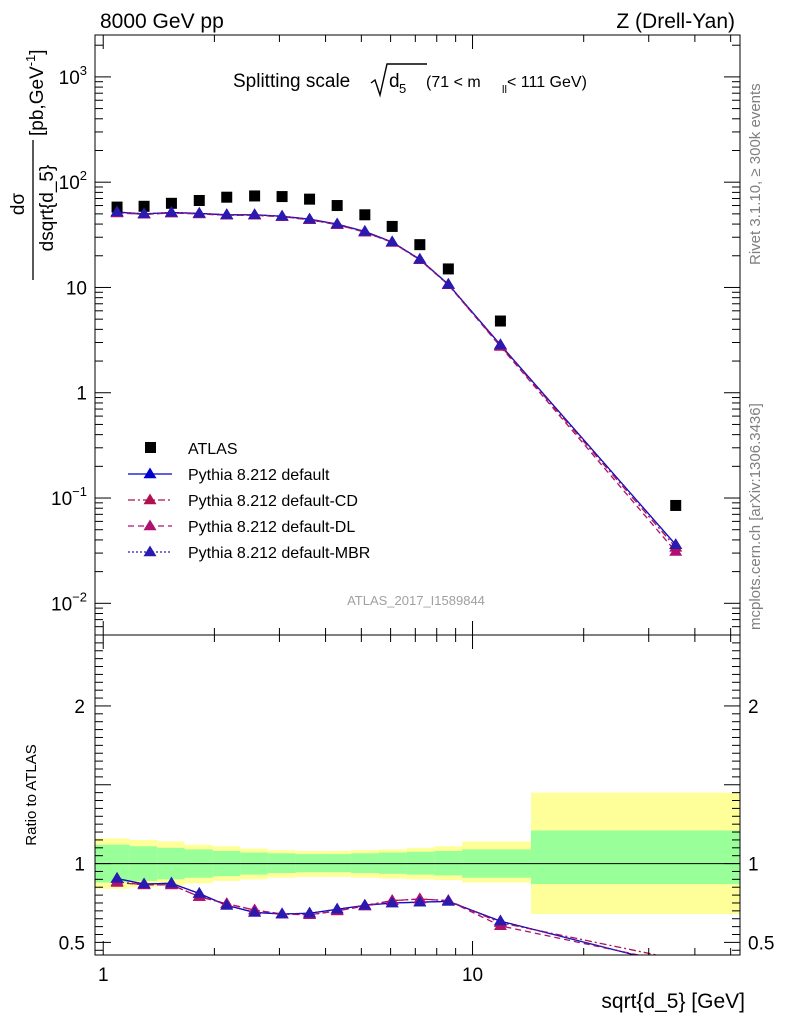 Image resolution: width=786 pixels, height=1024 pixels. What do you see at coordinates (273, 501) in the screenshot?
I see `legend-label-2: Pythia 8.212 default-CD` at bounding box center [273, 501].